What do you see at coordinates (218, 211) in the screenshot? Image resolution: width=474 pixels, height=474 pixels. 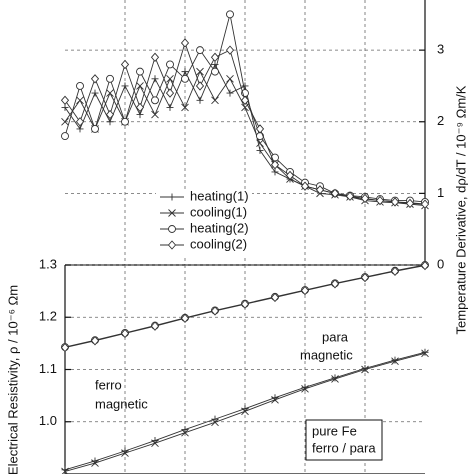 I see `legend-label: cooling(1)` at bounding box center [218, 211].